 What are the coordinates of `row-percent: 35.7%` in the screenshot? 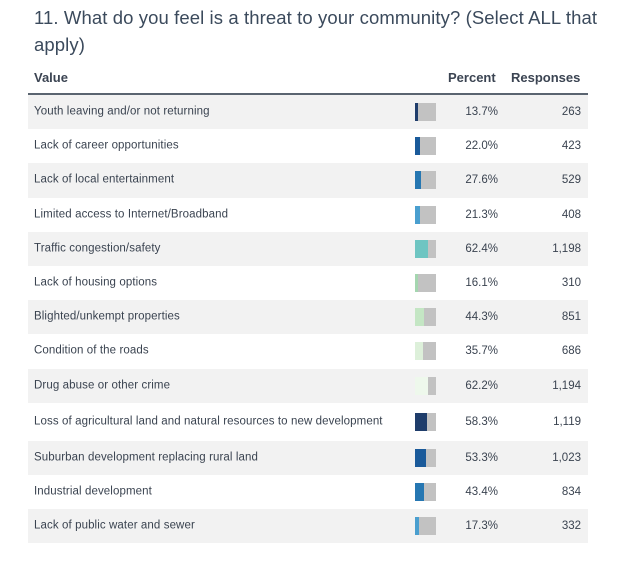 It's located at (481, 351).